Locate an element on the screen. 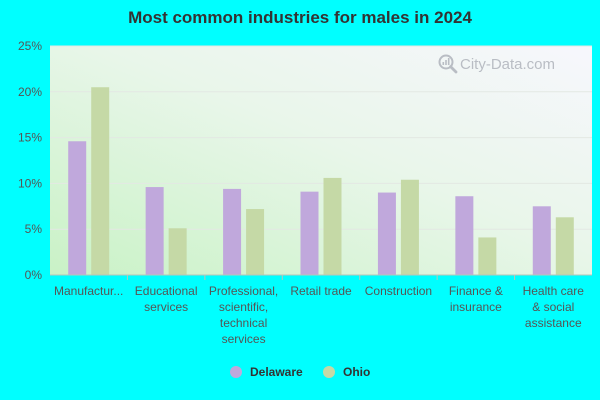  x-category-label: Construction is located at coordinates (398, 291).